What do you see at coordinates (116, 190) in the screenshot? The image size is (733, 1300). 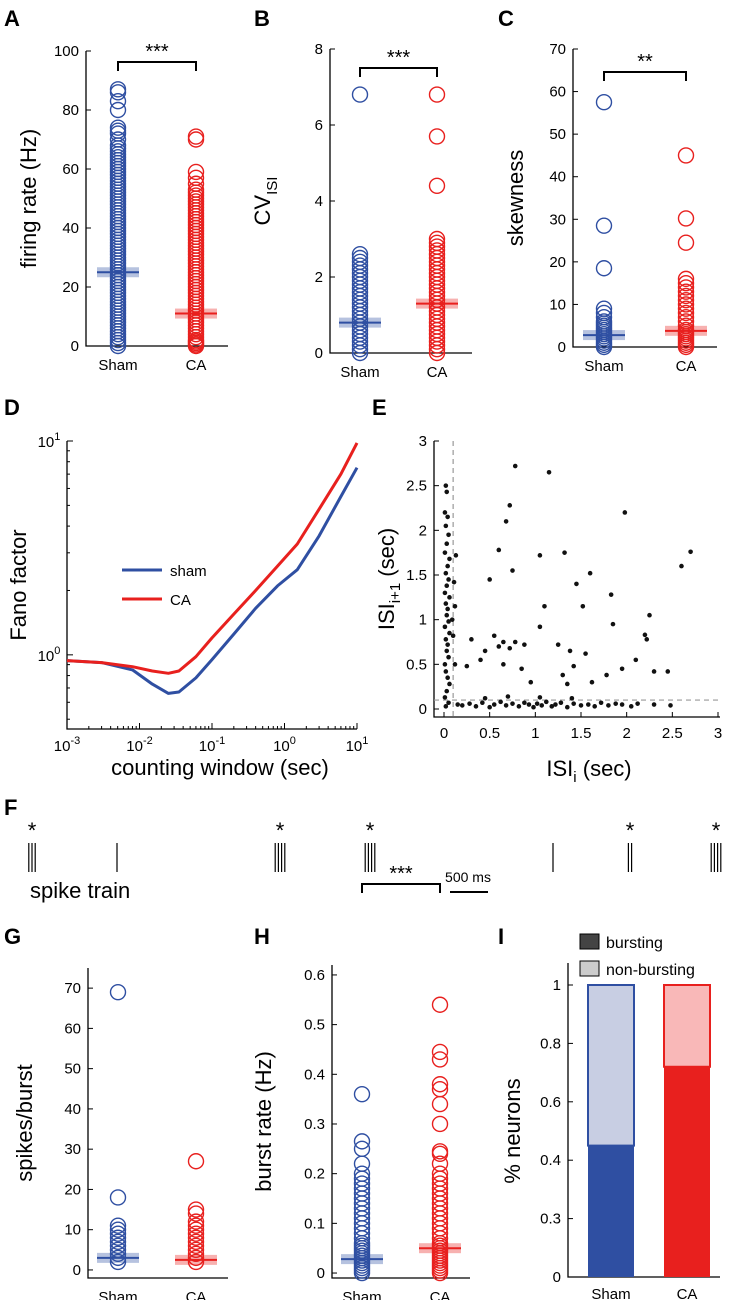 I see `panel-a: A 0 20 40 60 80 100 firing rate (Hz) Sham CA ***` at bounding box center [116, 190].